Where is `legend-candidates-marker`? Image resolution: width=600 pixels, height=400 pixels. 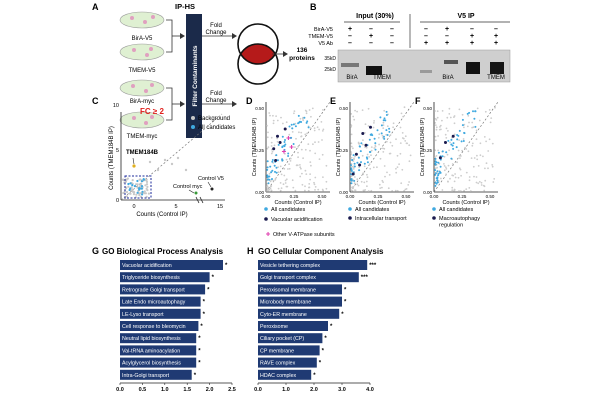
legend-candidates-marker is located at coordinates (193, 127).